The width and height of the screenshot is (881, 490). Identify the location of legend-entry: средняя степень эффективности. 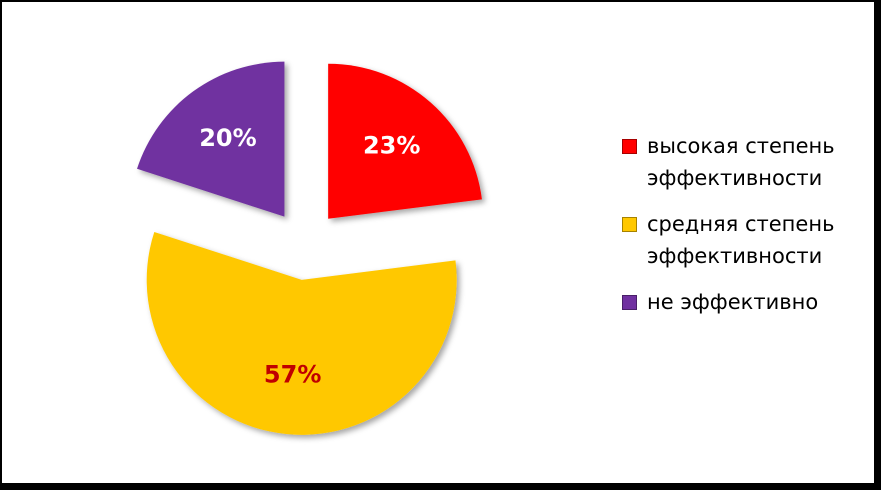
(742, 240).